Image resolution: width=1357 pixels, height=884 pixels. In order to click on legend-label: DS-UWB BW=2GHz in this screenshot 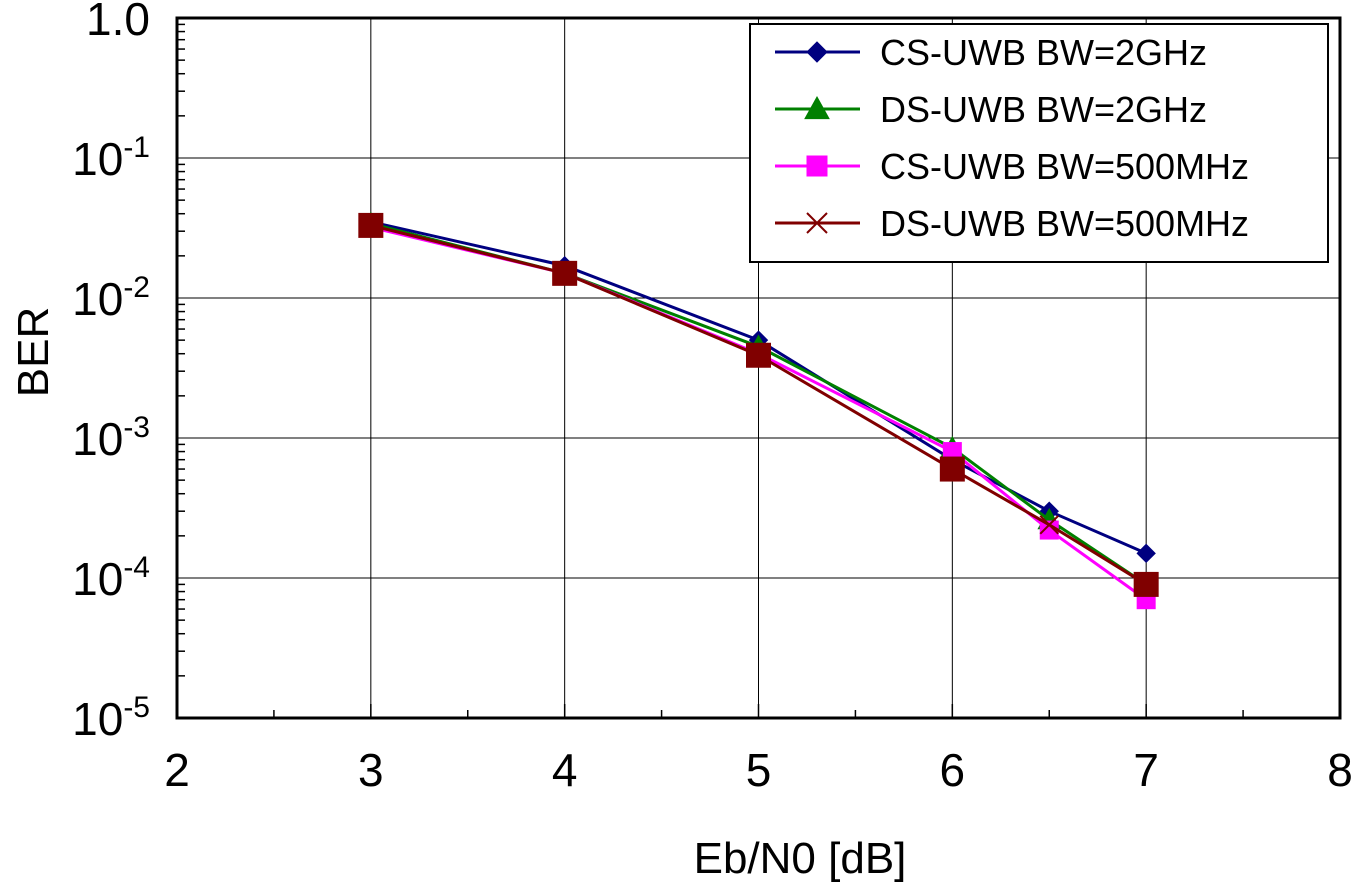, I will do `click(1043, 109)`.